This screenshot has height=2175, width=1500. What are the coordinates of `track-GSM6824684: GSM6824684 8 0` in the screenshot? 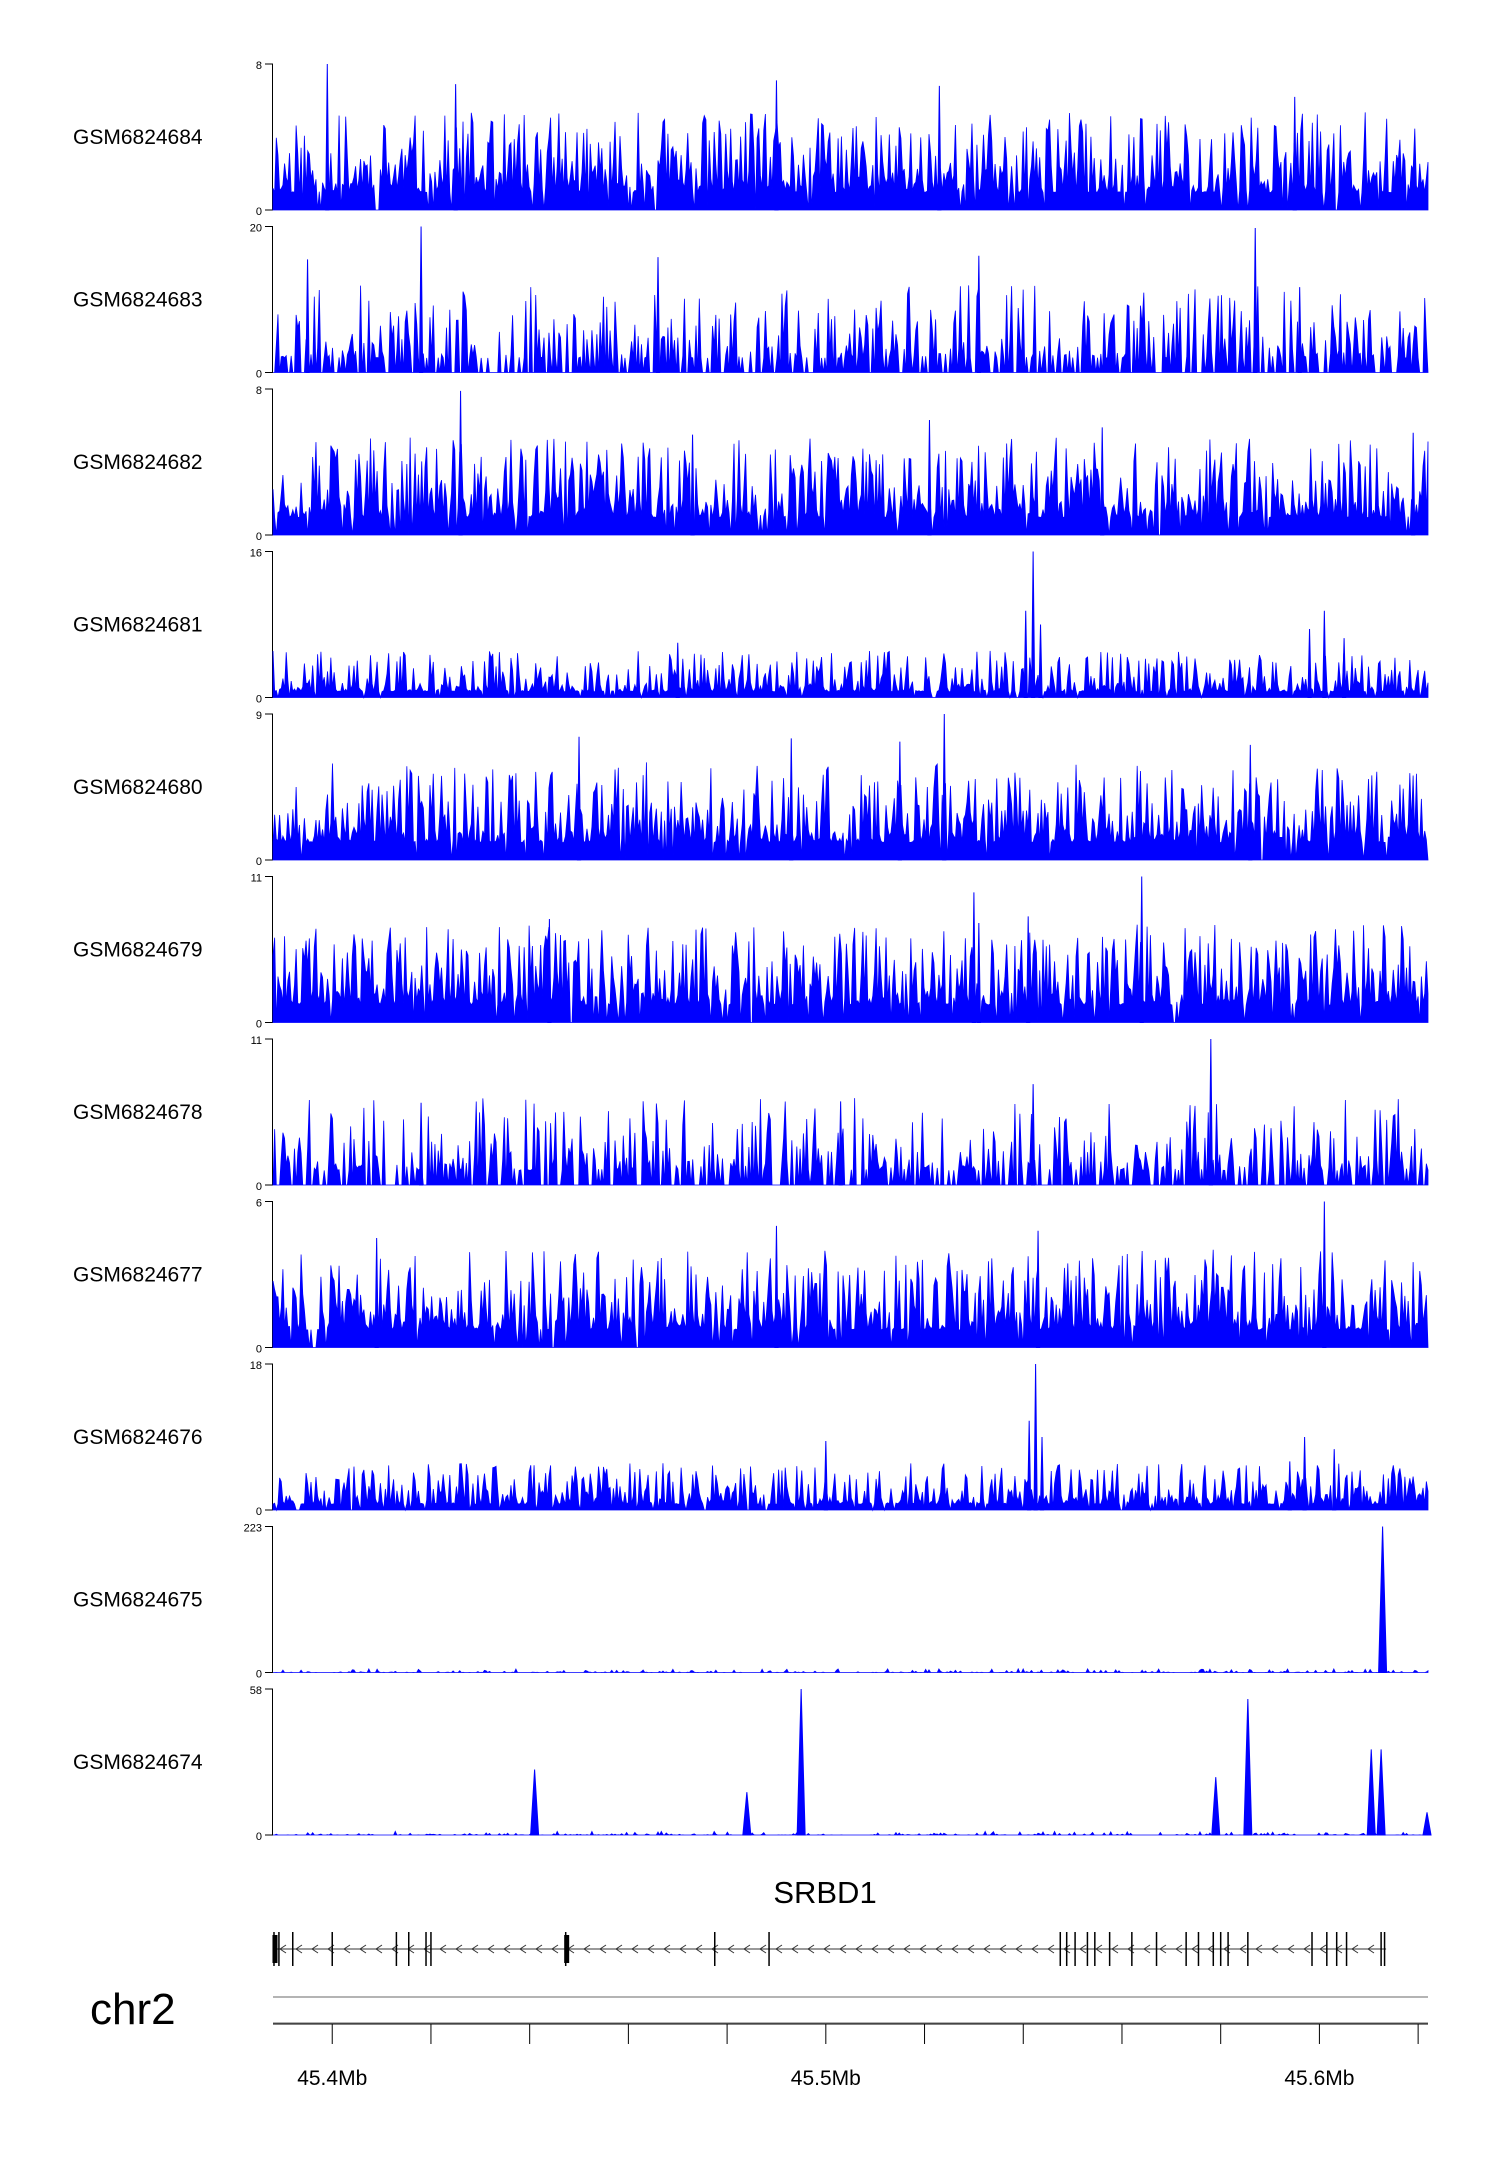 It's located at (751, 139).